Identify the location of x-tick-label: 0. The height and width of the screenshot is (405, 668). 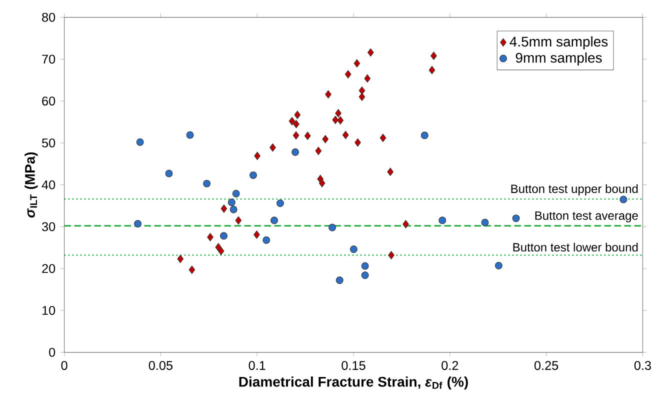
(64, 365).